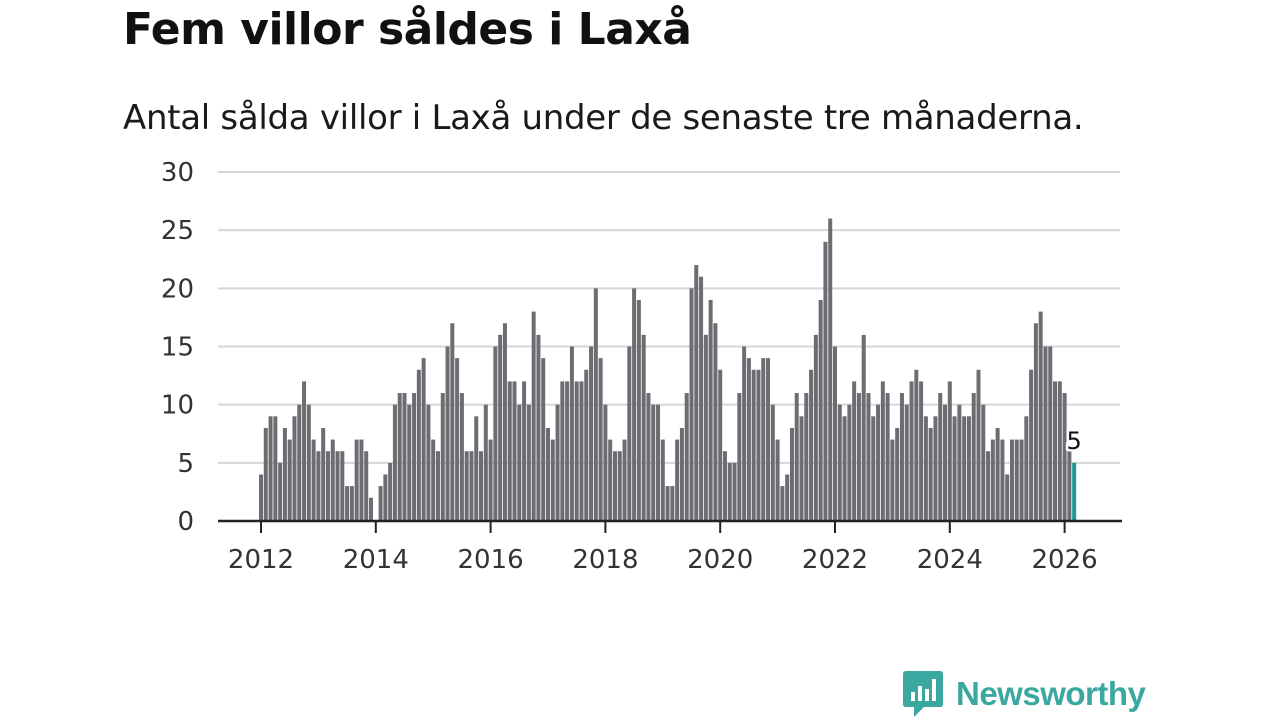 The image size is (1280, 720). I want to click on y-axis-ticks: 0 5 10 15 20 25 30, so click(177, 347).